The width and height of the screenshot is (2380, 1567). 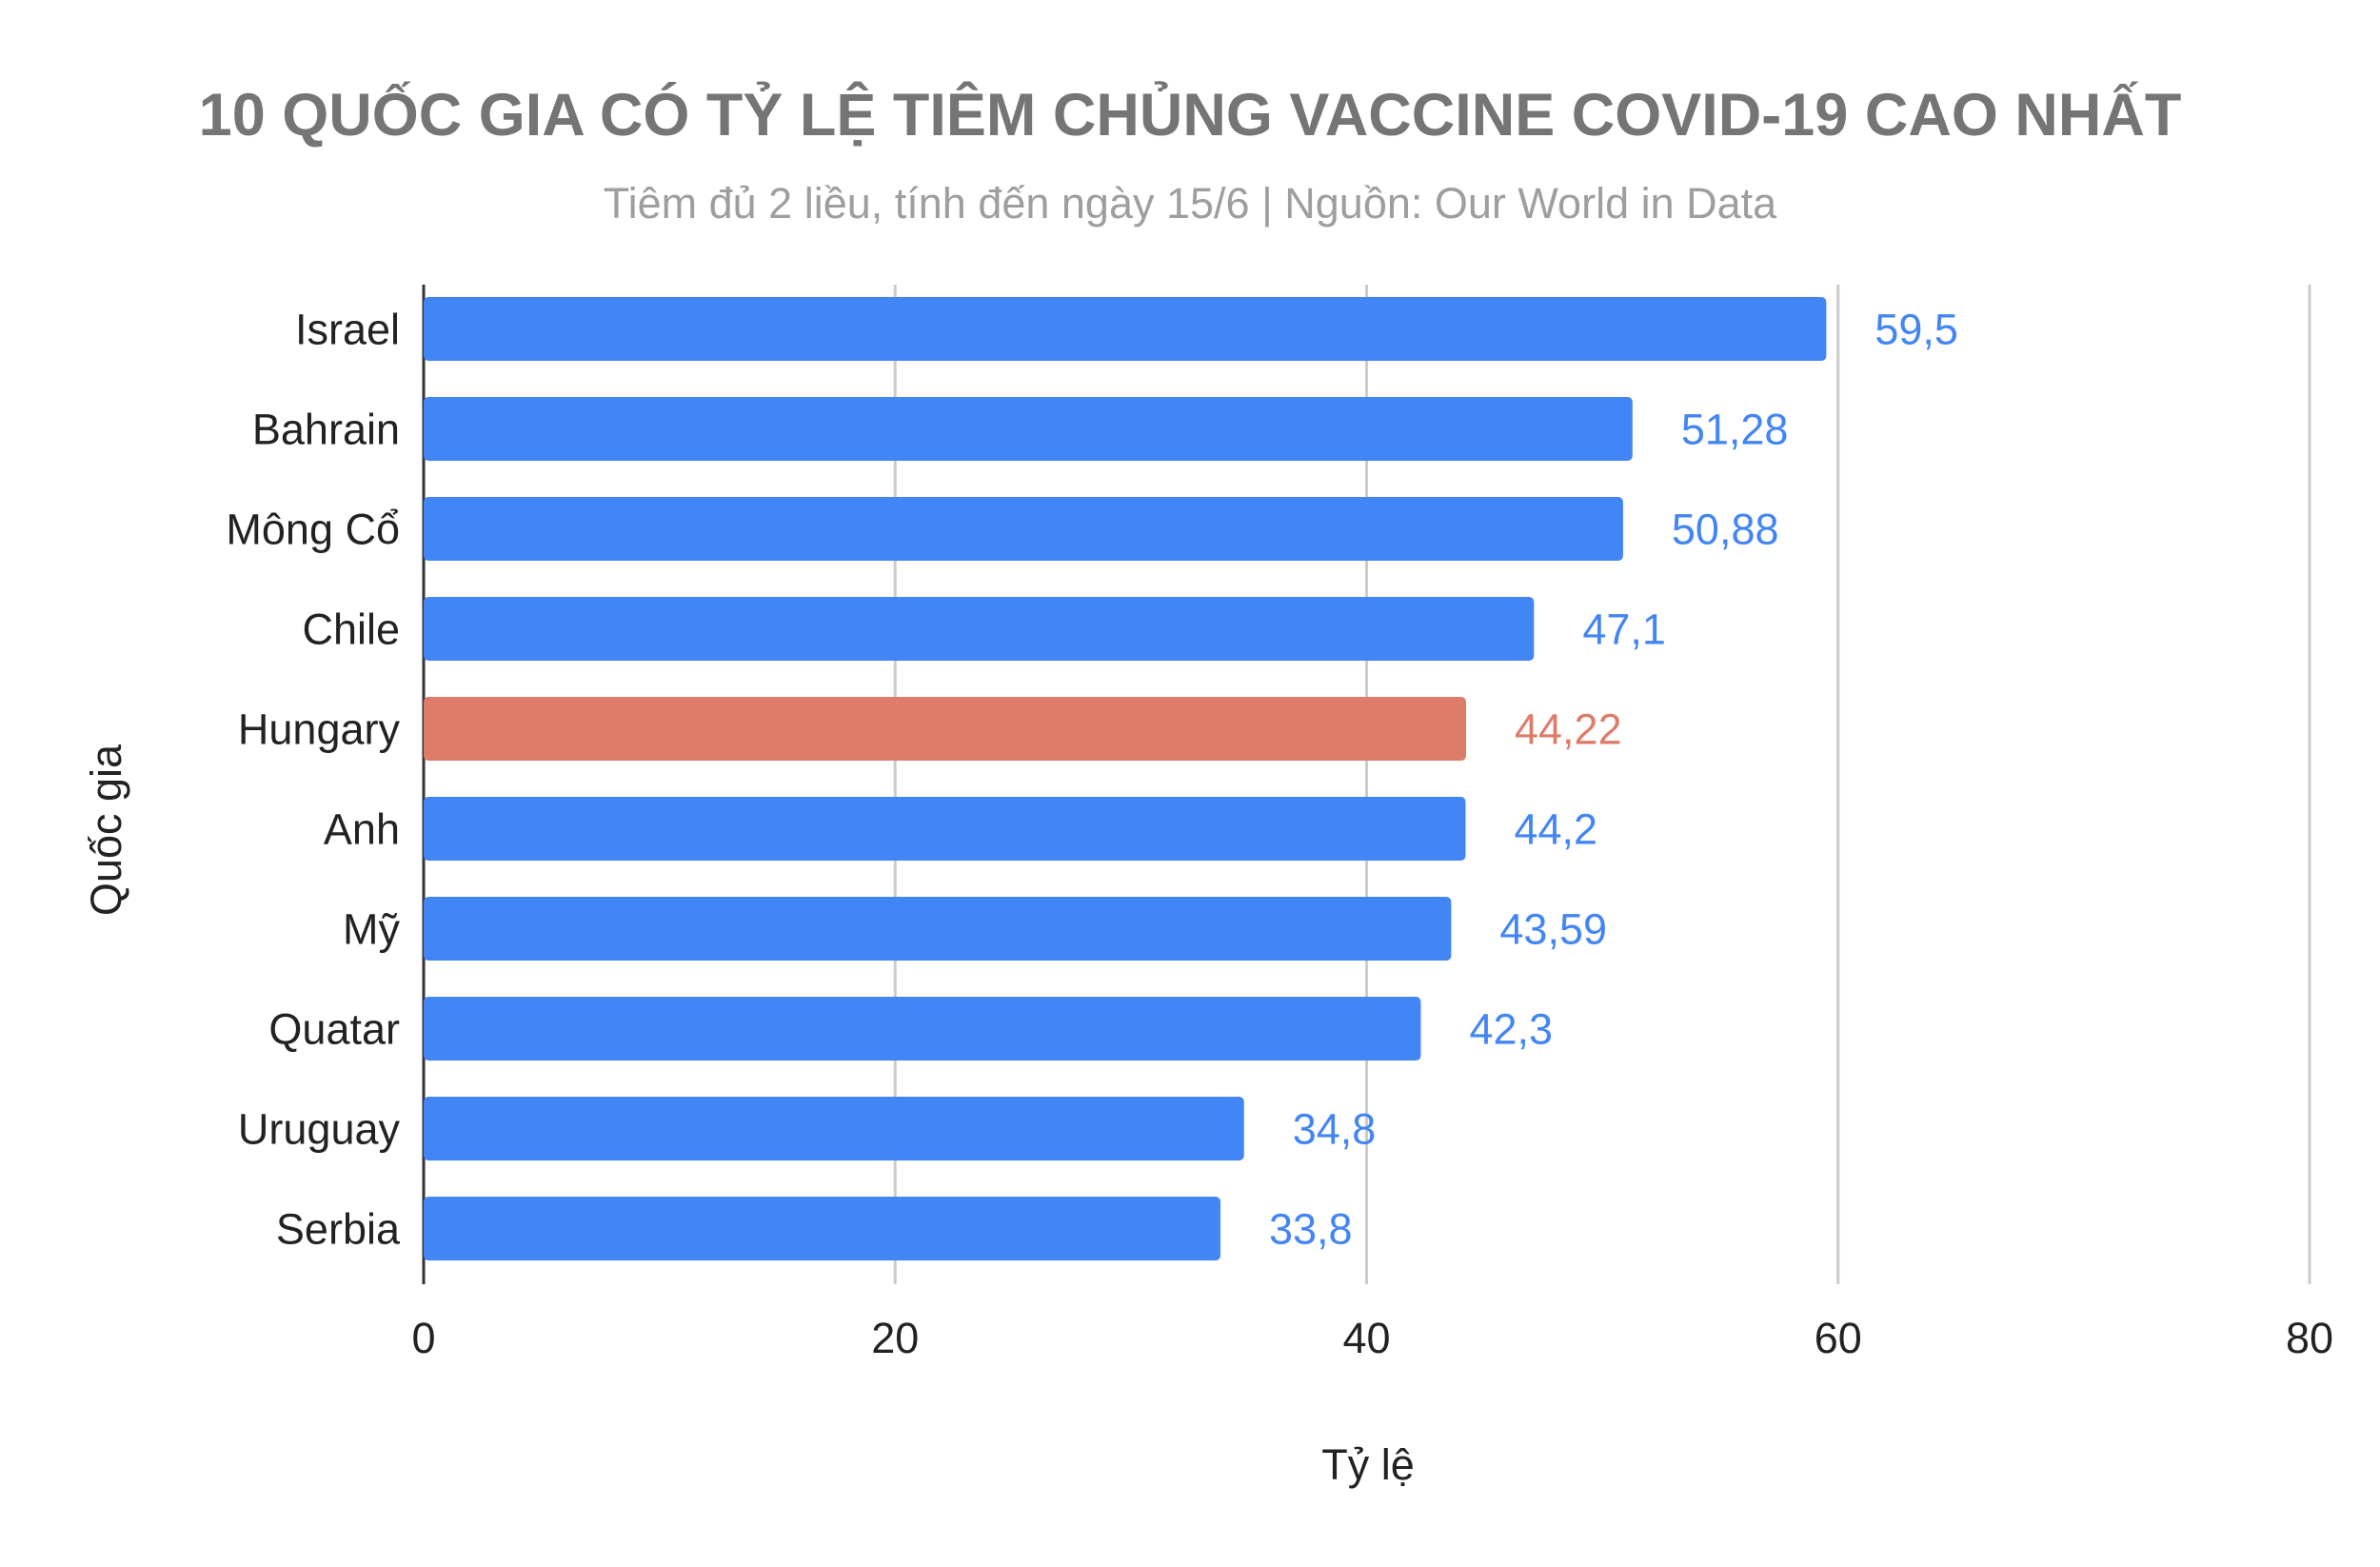 What do you see at coordinates (1568, 729) in the screenshot?
I see `data-label: 44,22` at bounding box center [1568, 729].